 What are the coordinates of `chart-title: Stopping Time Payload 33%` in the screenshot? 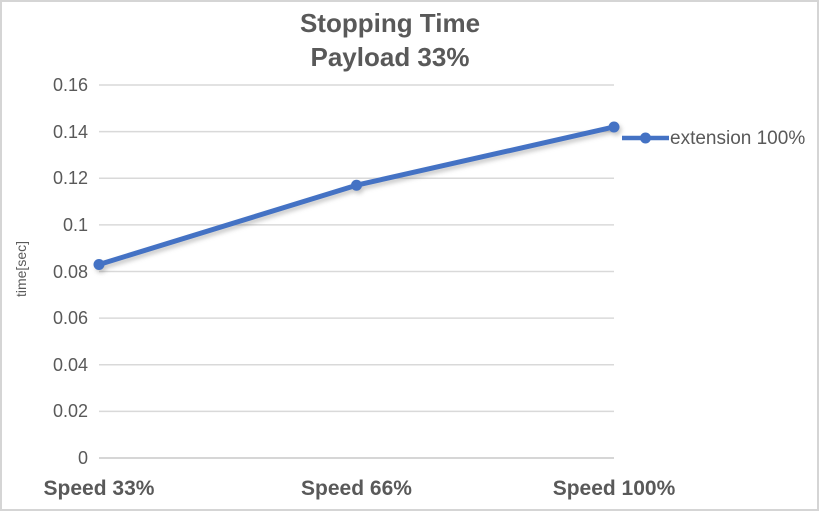 It's located at (390, 40).